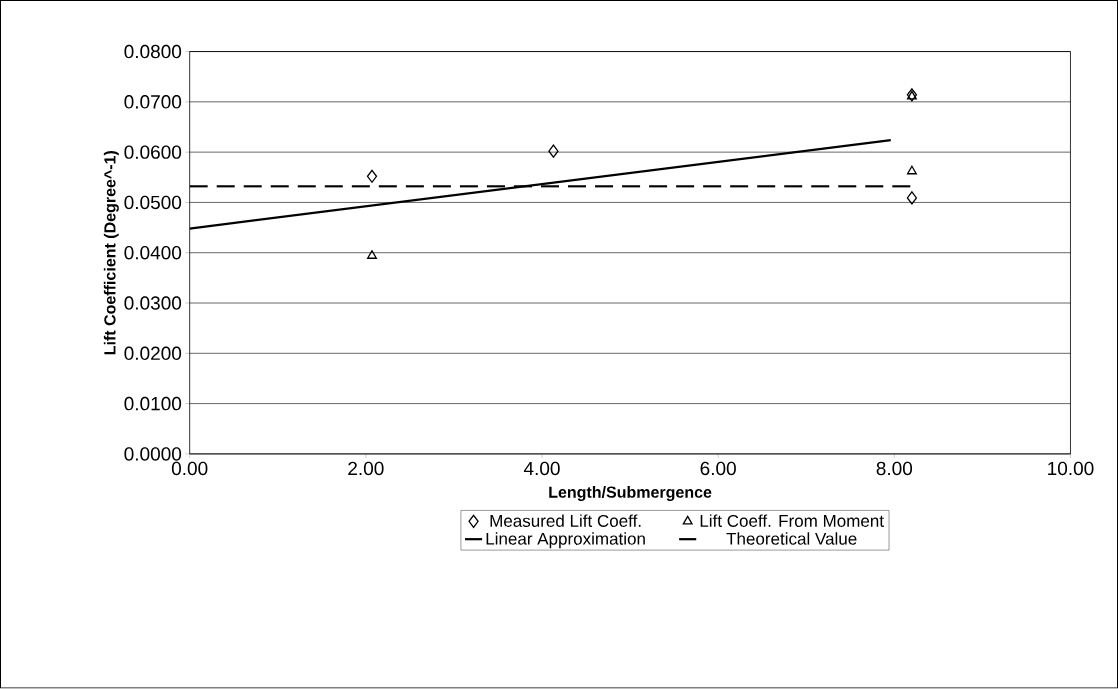 Image resolution: width=1118 pixels, height=689 pixels. What do you see at coordinates (894, 468) in the screenshot?
I see `x-tick-label: 8.00` at bounding box center [894, 468].